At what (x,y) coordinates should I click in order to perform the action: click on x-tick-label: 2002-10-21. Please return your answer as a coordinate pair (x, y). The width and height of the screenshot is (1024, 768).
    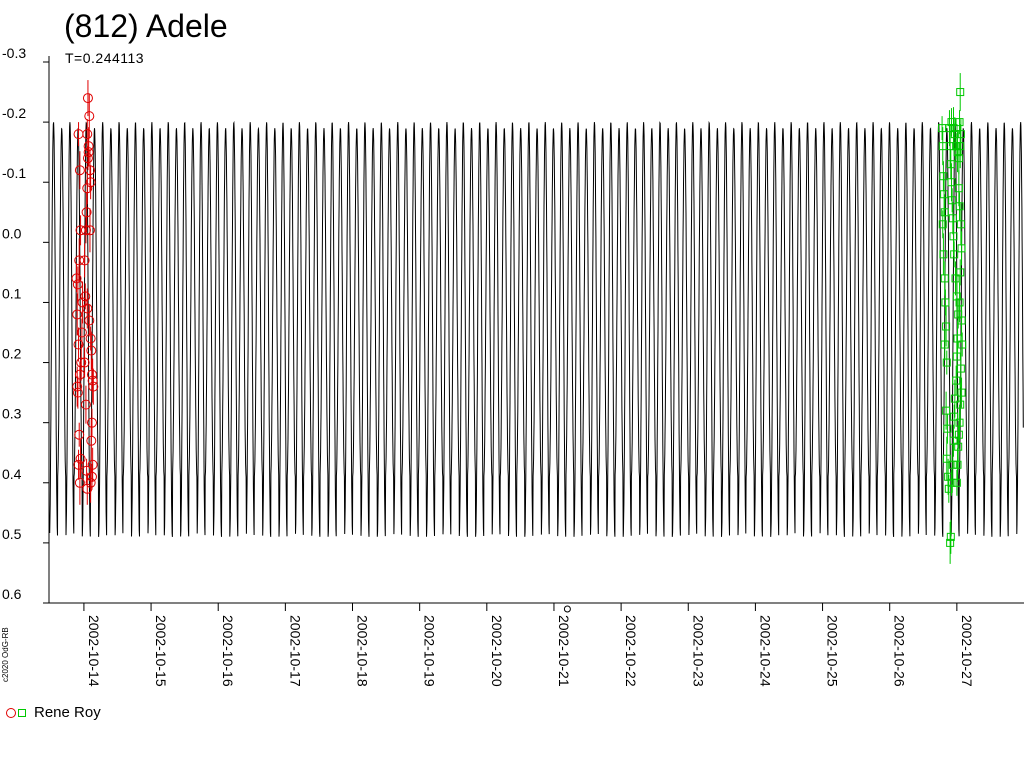
    Looking at the image, I should click on (564, 651).